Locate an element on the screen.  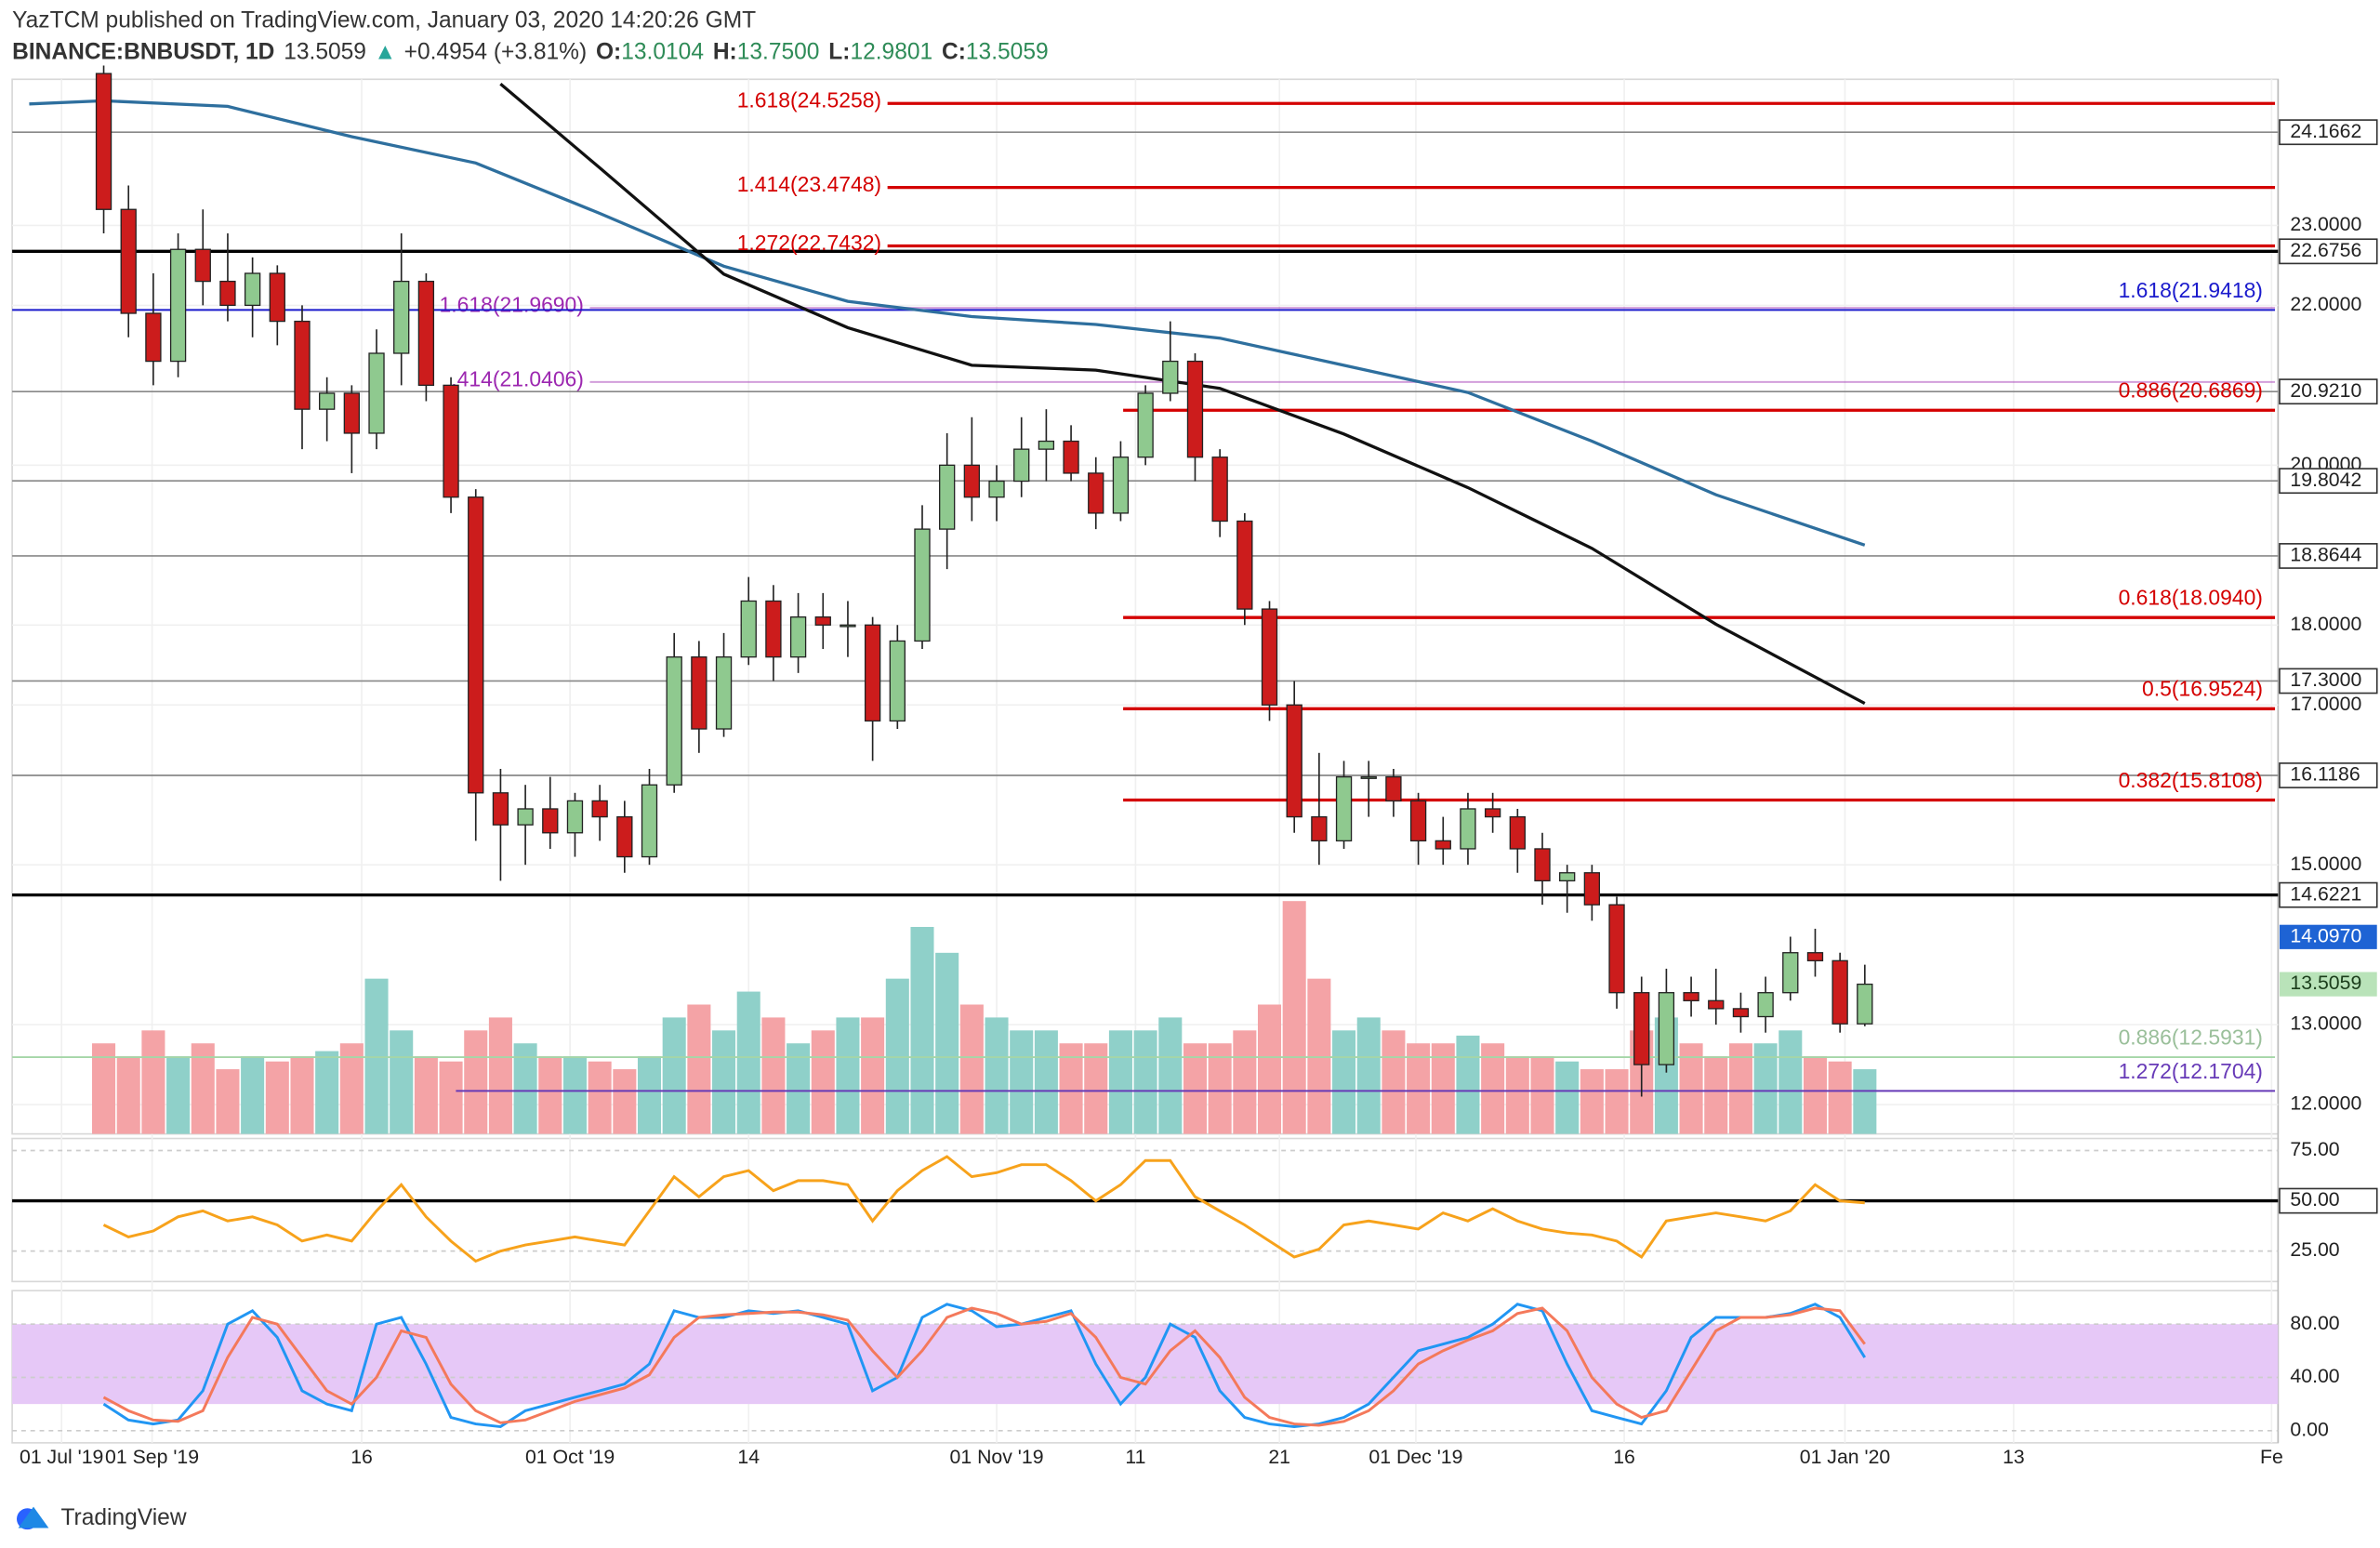
fib-label: 0.5(16.9524) is located at coordinates (2202, 689).